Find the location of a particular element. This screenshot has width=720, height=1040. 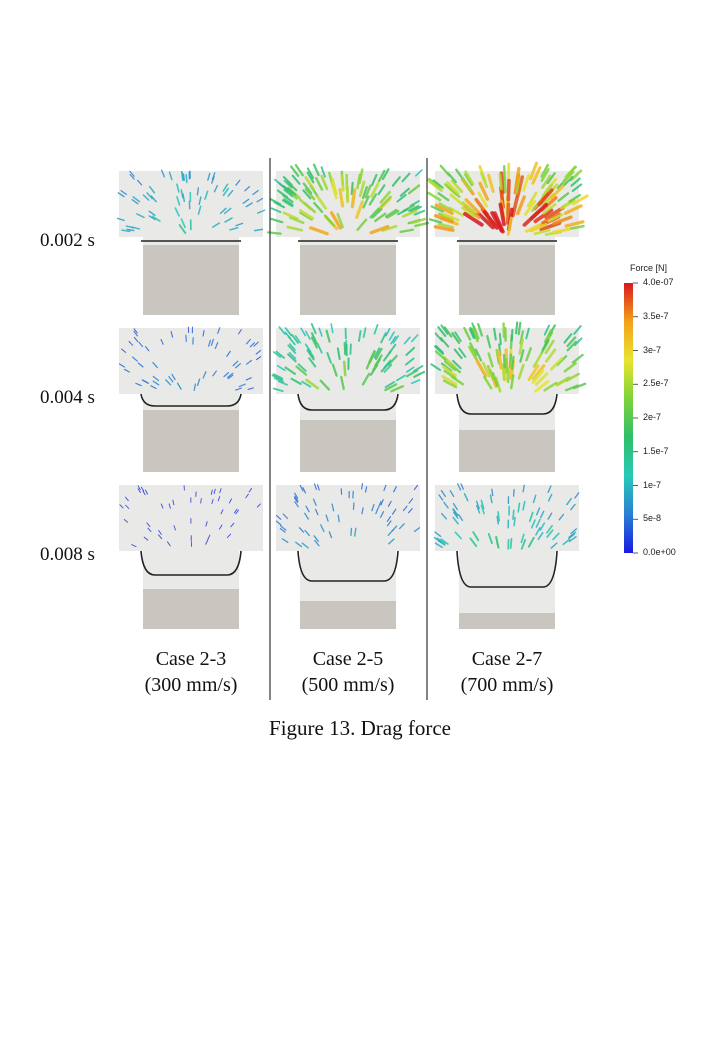

fluid-region is located at coordinates (191, 361).